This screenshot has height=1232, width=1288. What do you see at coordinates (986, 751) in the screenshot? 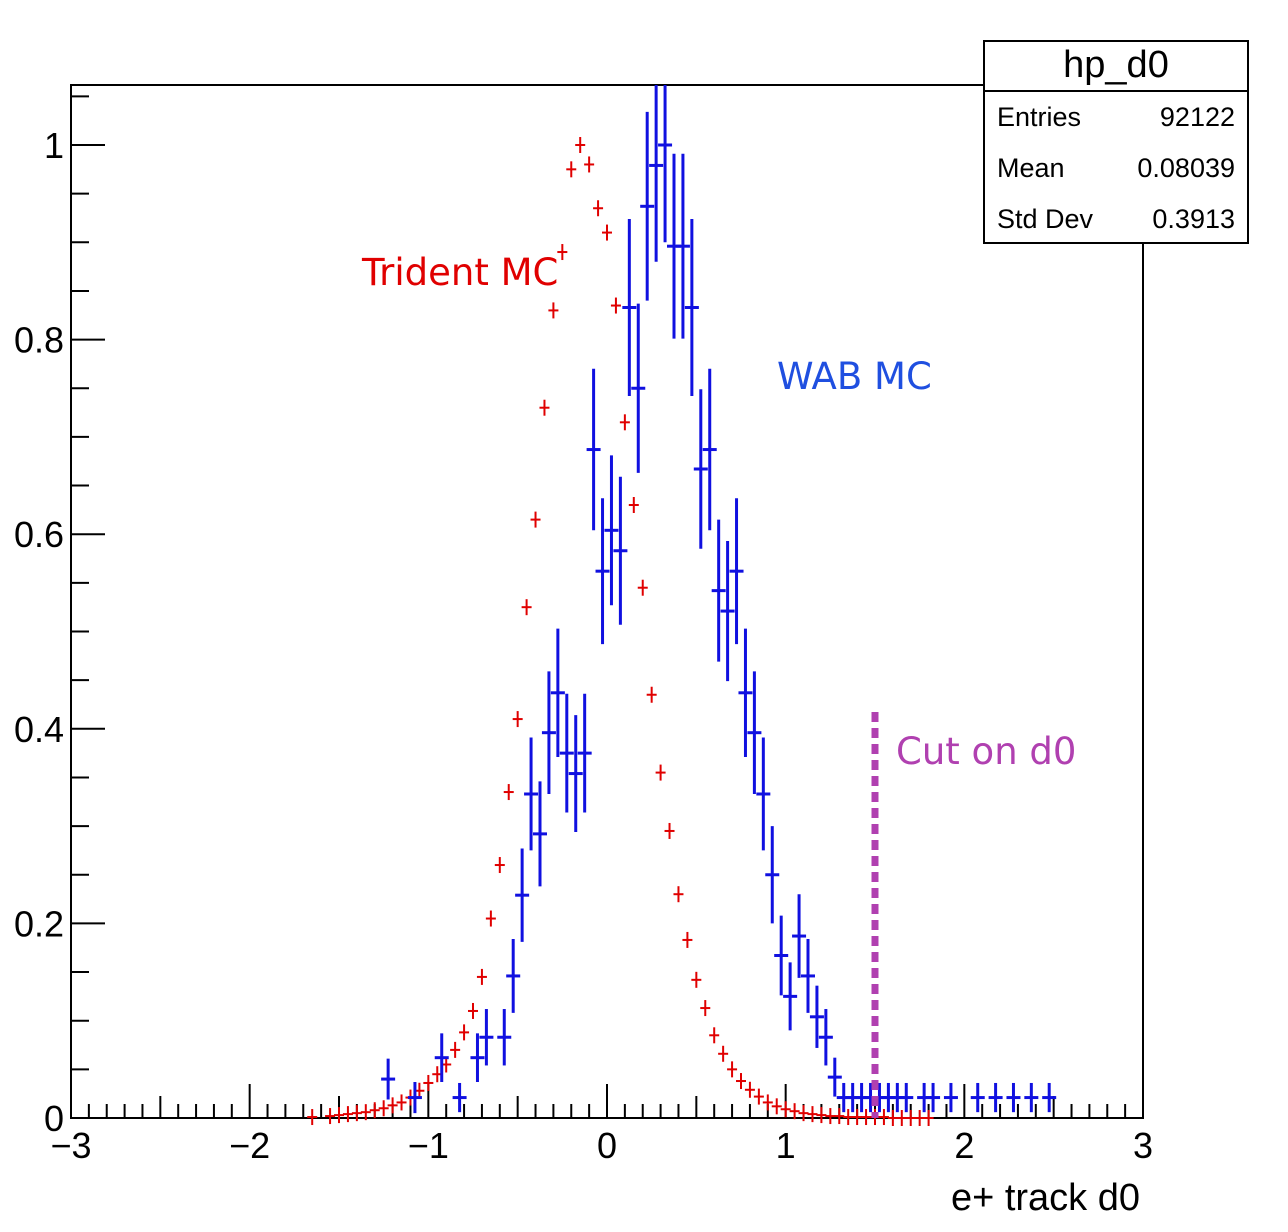
I see `cut-annotation: Cut on d0` at bounding box center [986, 751].